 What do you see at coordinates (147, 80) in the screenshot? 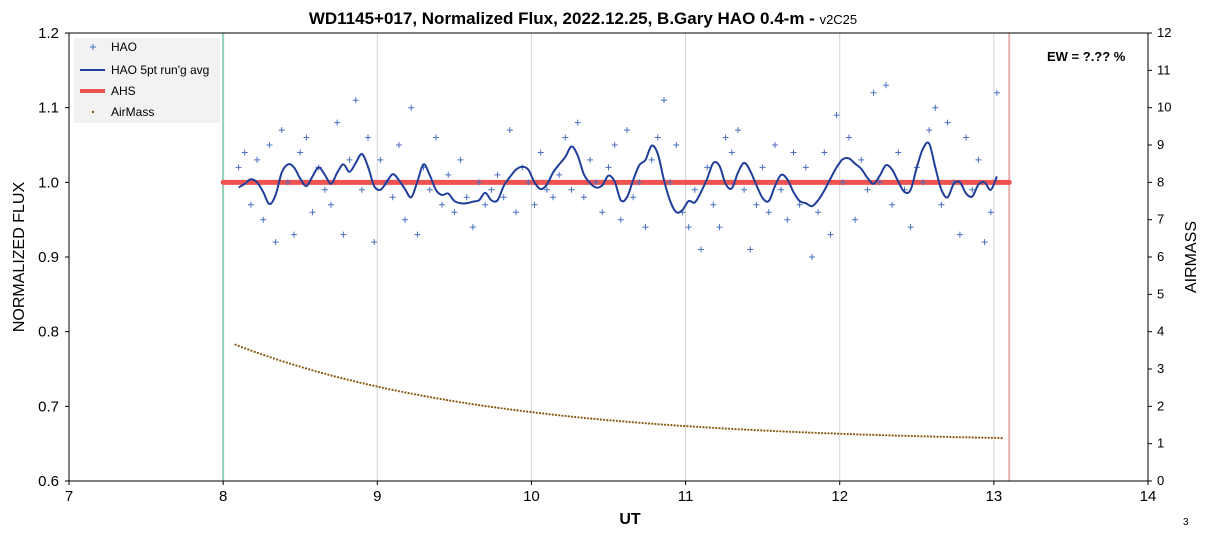
I see `legend: HAO HAO 5pt run'g avg AHS AirMass` at bounding box center [147, 80].